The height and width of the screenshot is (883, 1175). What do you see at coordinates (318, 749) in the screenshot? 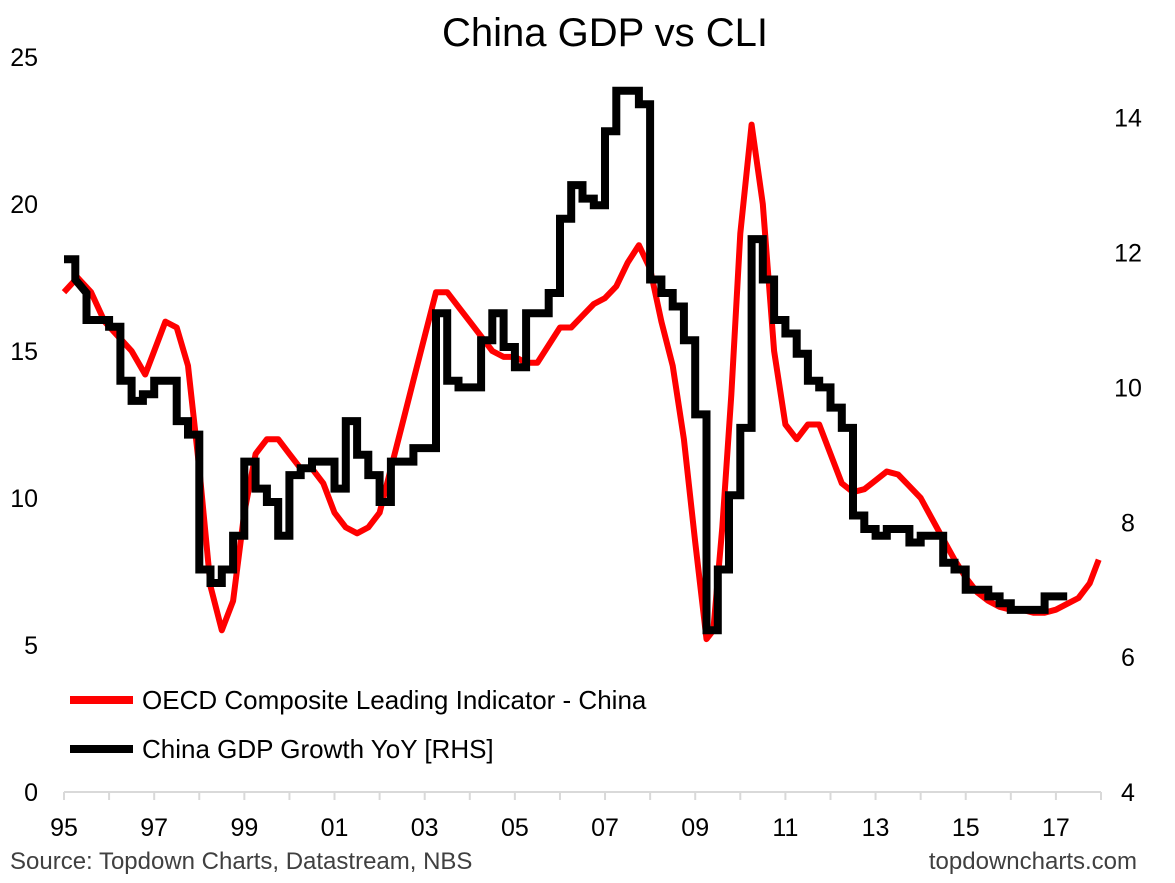
I see `legend-label-gdp: China GDP Growth YoY [RHS]` at bounding box center [318, 749].